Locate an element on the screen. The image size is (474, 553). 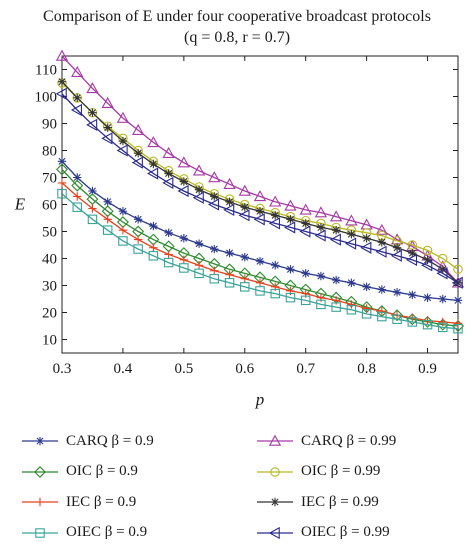
legend-label: OIEC β = 0.9 is located at coordinates (107, 532).